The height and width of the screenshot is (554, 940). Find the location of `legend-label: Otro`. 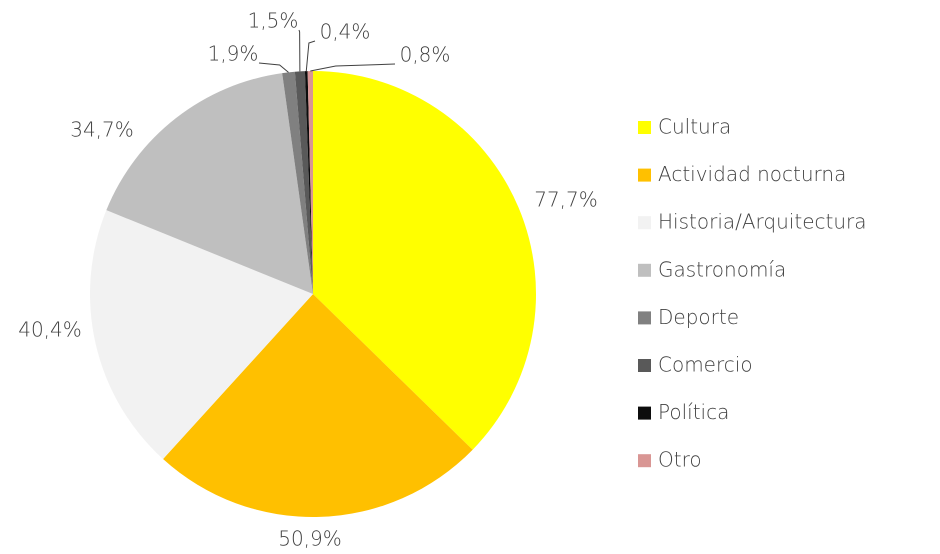

legend-label: Otro is located at coordinates (680, 460).